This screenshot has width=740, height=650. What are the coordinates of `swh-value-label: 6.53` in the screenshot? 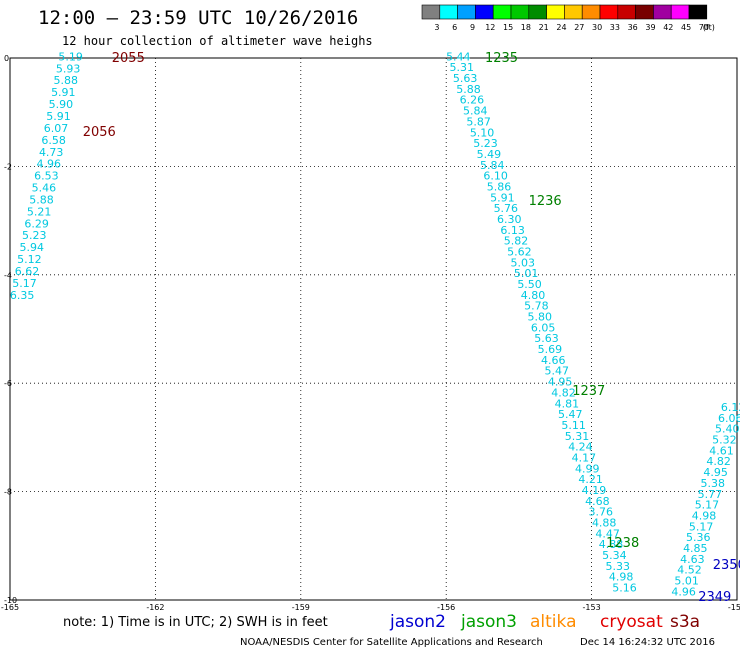 It's located at (46, 176).